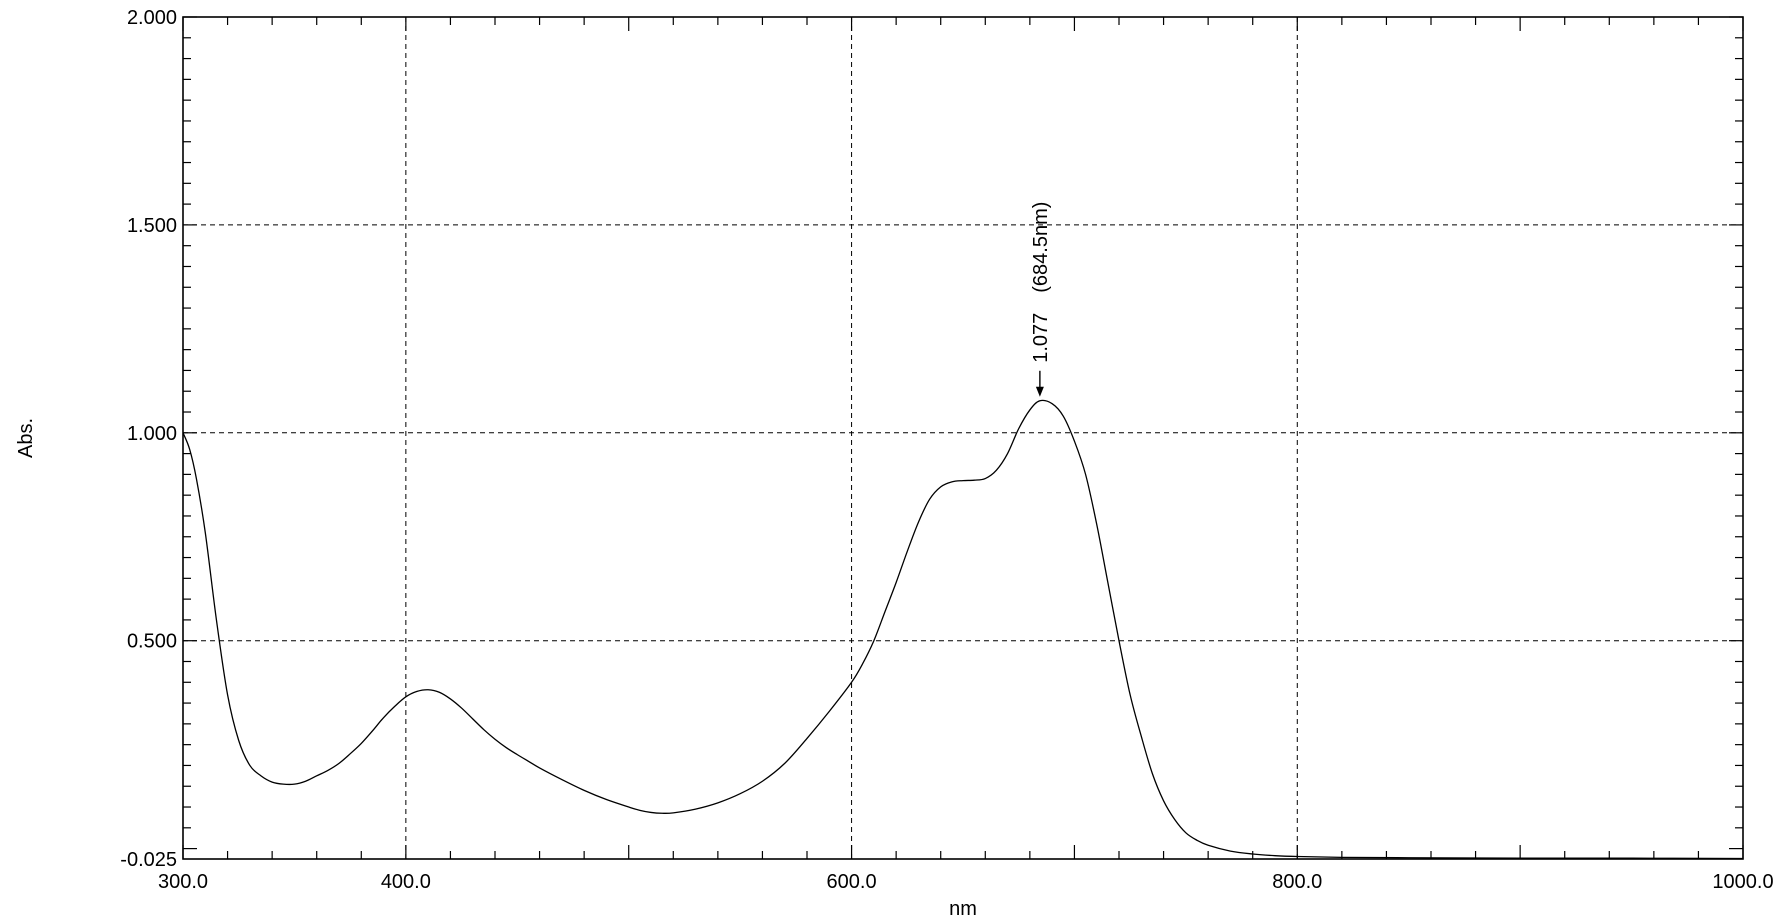 This screenshot has height=923, width=1784. I want to click on y-tick-label: 2.000, so click(152, 18).